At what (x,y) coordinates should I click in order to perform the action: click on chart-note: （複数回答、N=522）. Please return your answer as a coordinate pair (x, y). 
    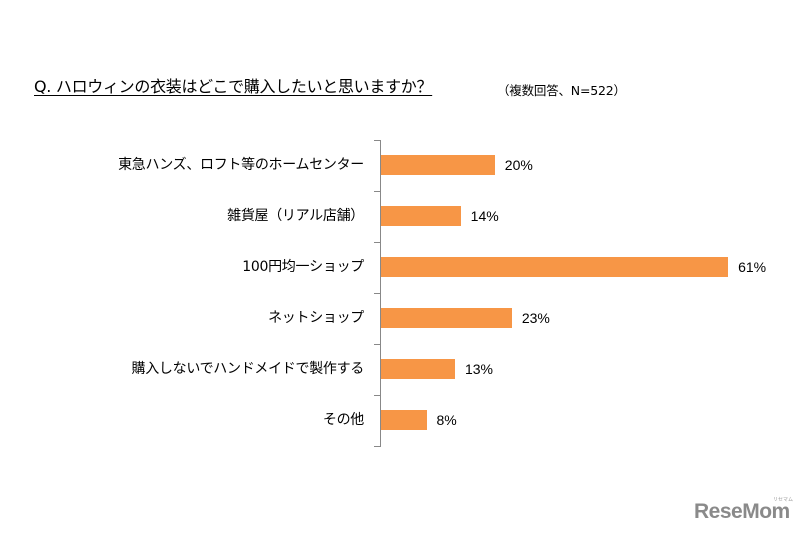
    Looking at the image, I should click on (561, 90).